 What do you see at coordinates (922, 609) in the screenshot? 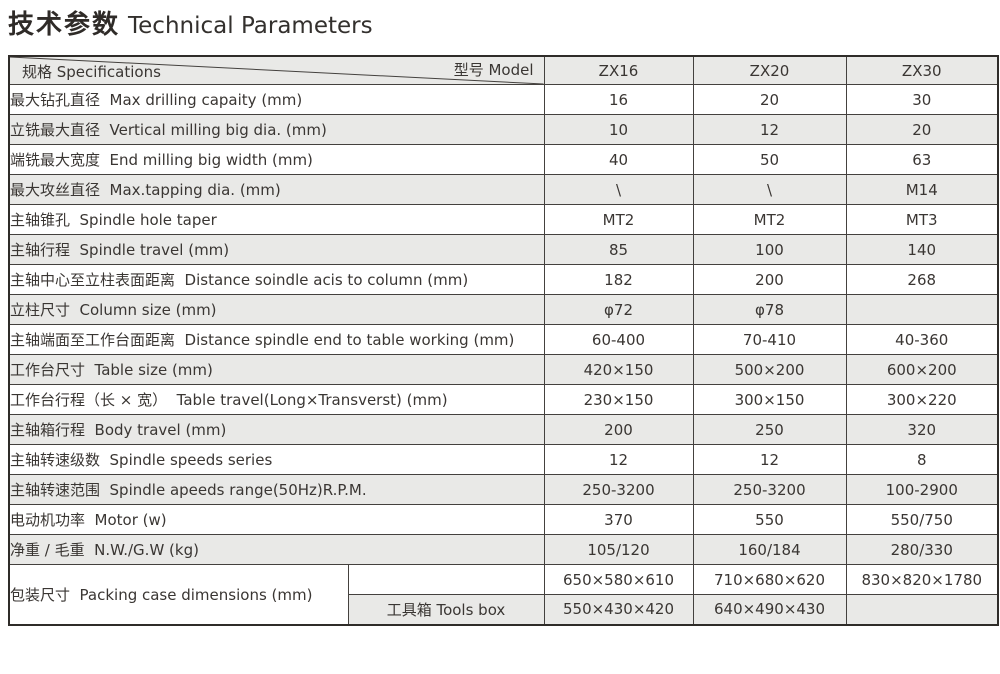
I see `tools-box-value-zx30` at bounding box center [922, 609].